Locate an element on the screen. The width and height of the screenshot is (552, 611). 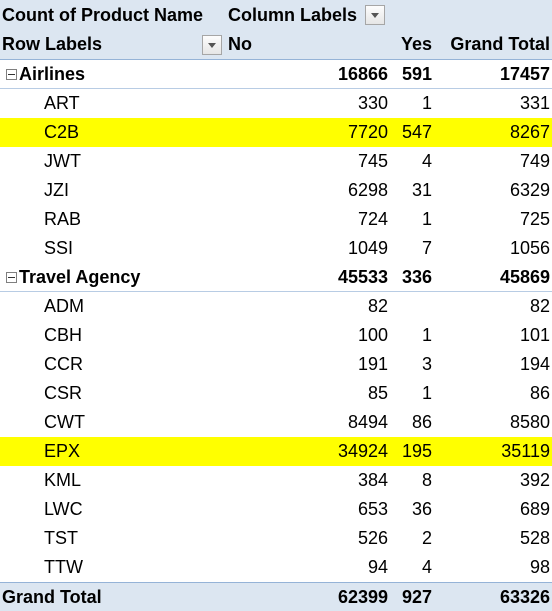
item-yes: 31 is located at coordinates (421, 190).